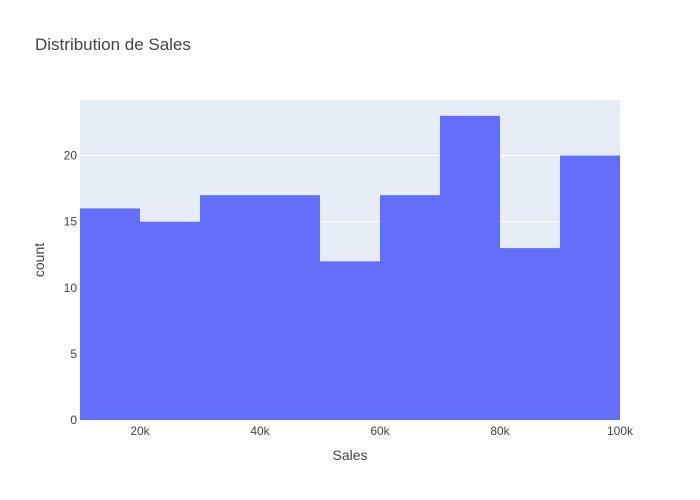 Image resolution: width=700 pixels, height=500 pixels. I want to click on x-axis-title: Sales, so click(349, 455).